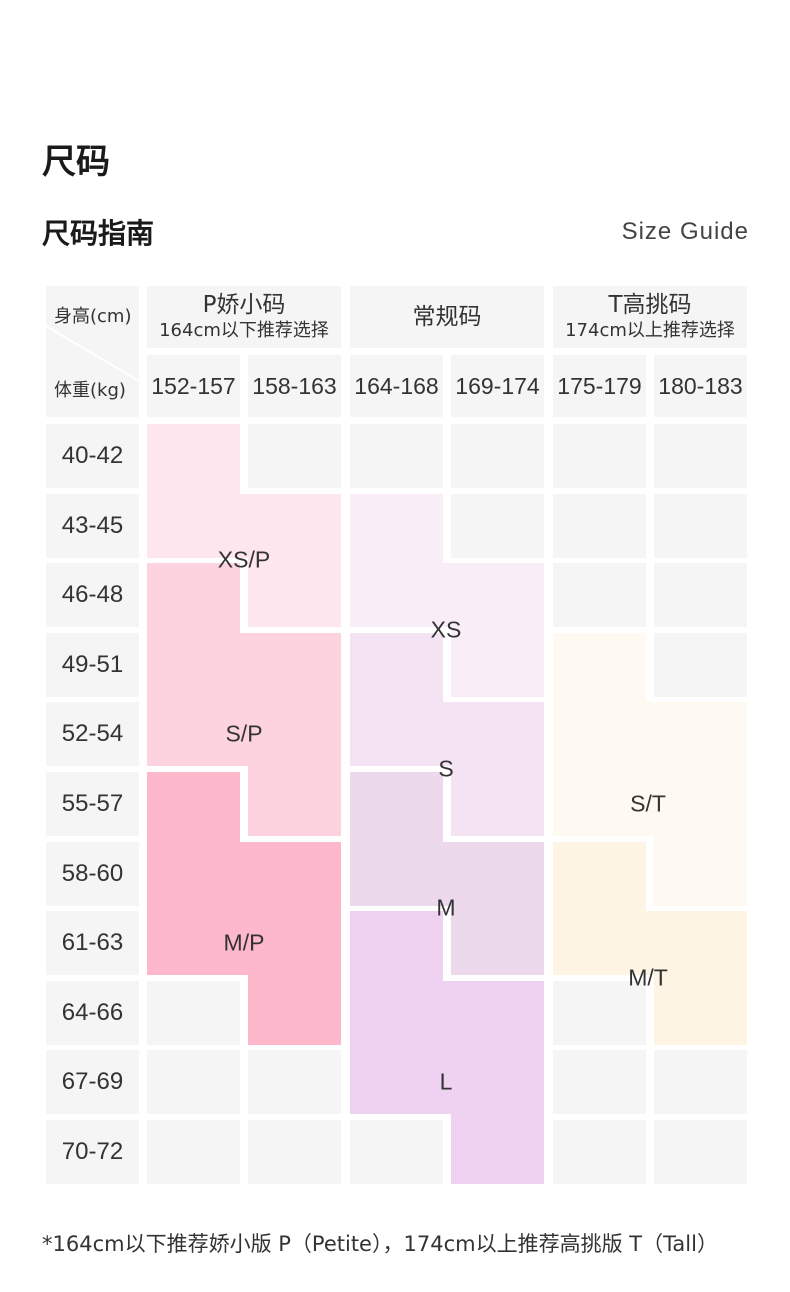 The image size is (790, 1292). Describe the element at coordinates (76, 162) in the screenshot. I see `page-title: 尺码` at that location.